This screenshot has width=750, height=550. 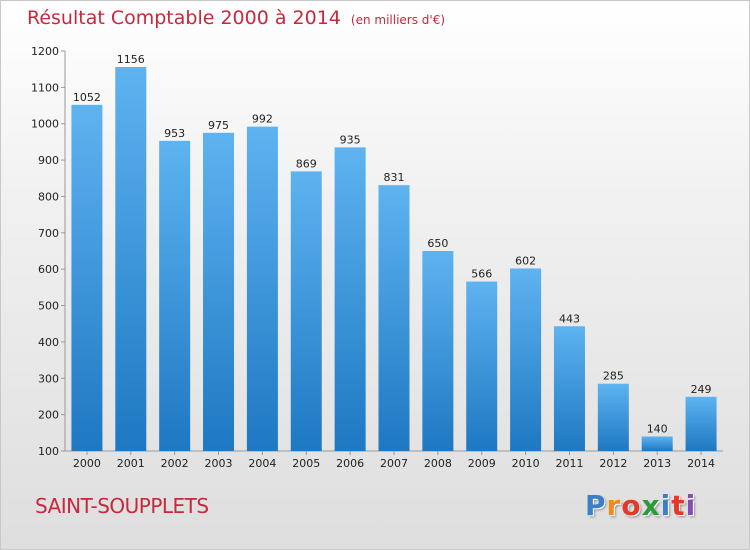 What do you see at coordinates (45, 51) in the screenshot?
I see `y-tick-label: 1200` at bounding box center [45, 51].